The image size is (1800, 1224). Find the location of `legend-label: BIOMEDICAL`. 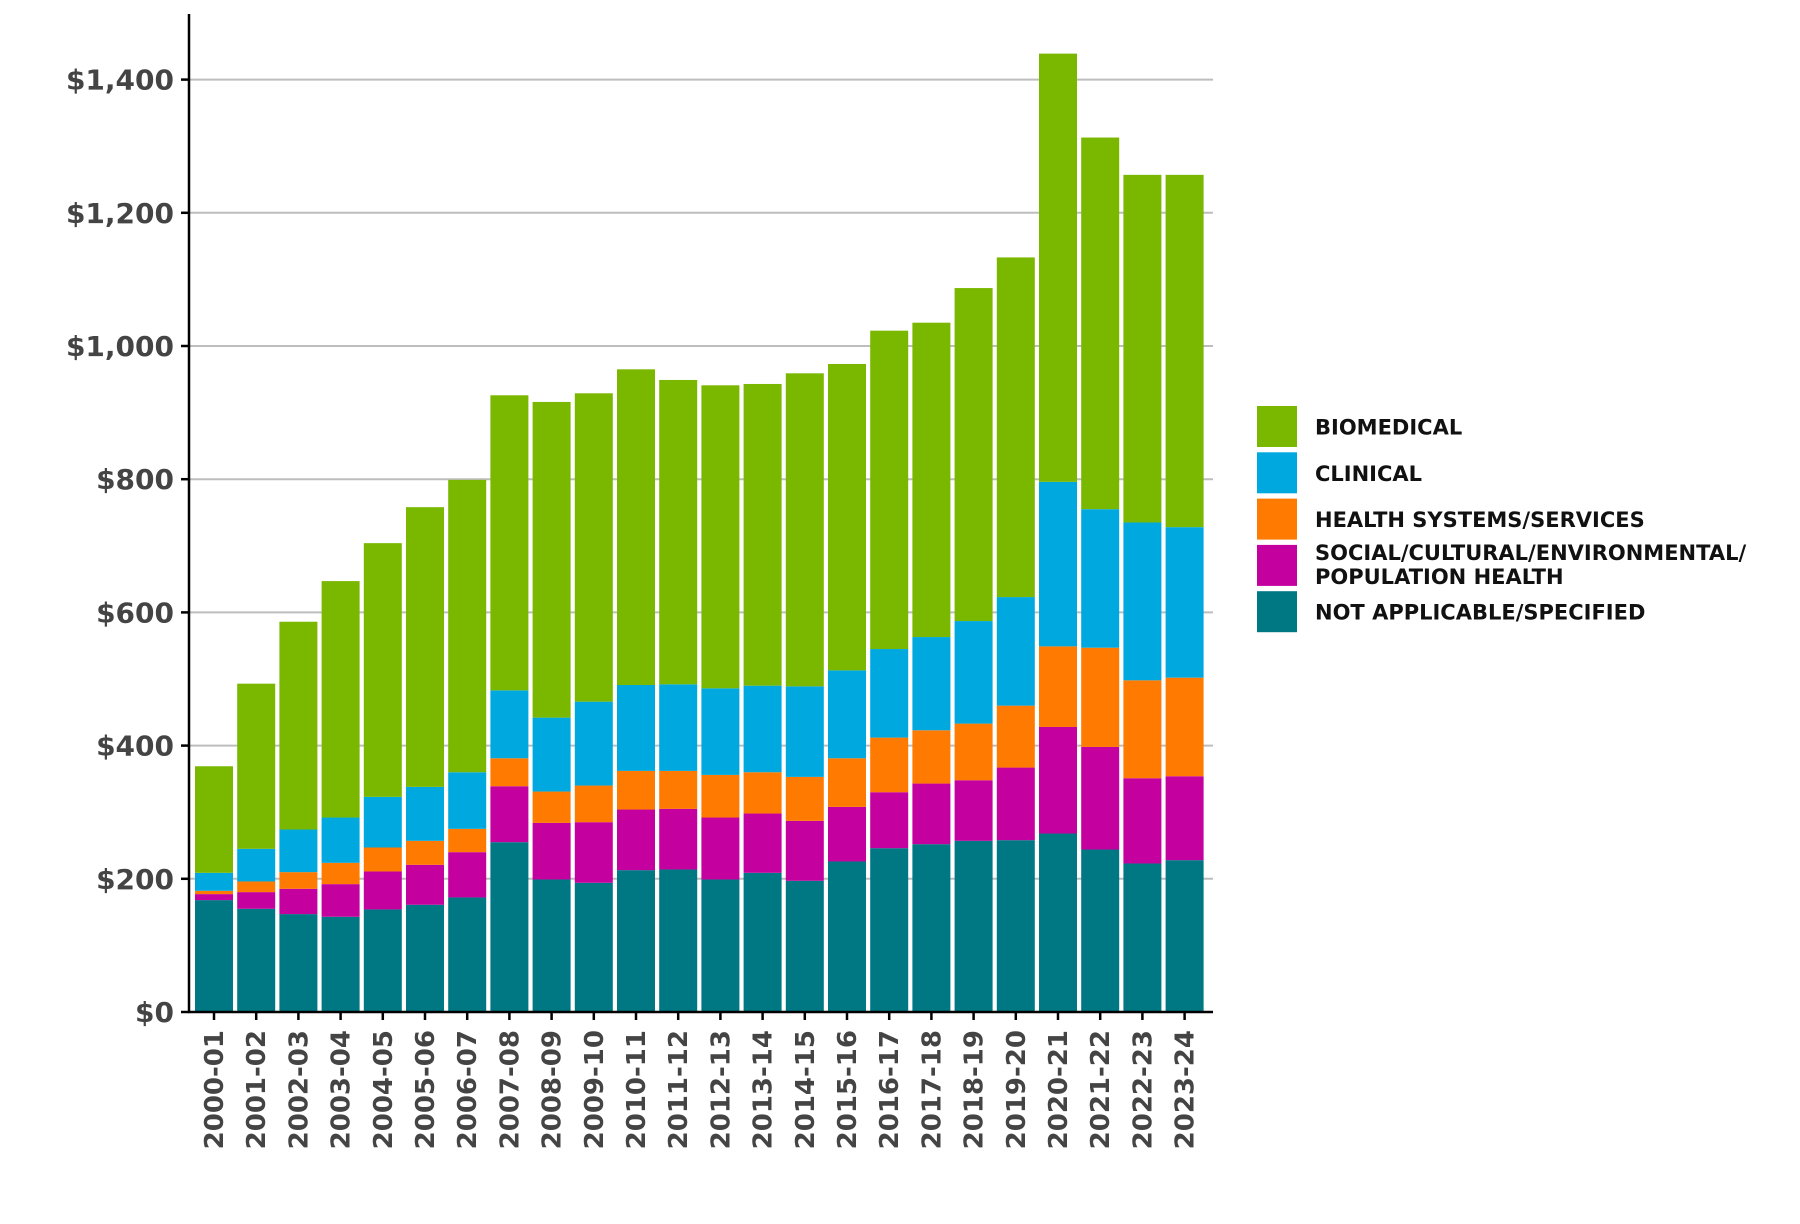

legend-label: BIOMEDICAL is located at coordinates (1388, 428).